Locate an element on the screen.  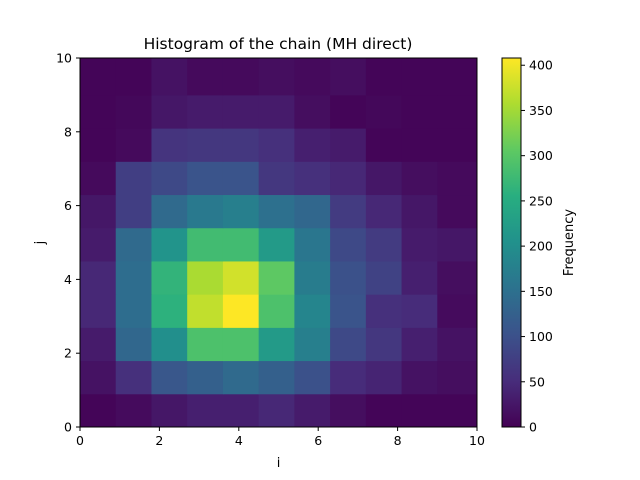
colorbar-ticks: 0 50 100 150 200 250 300 350 400 is located at coordinates (537, 246).